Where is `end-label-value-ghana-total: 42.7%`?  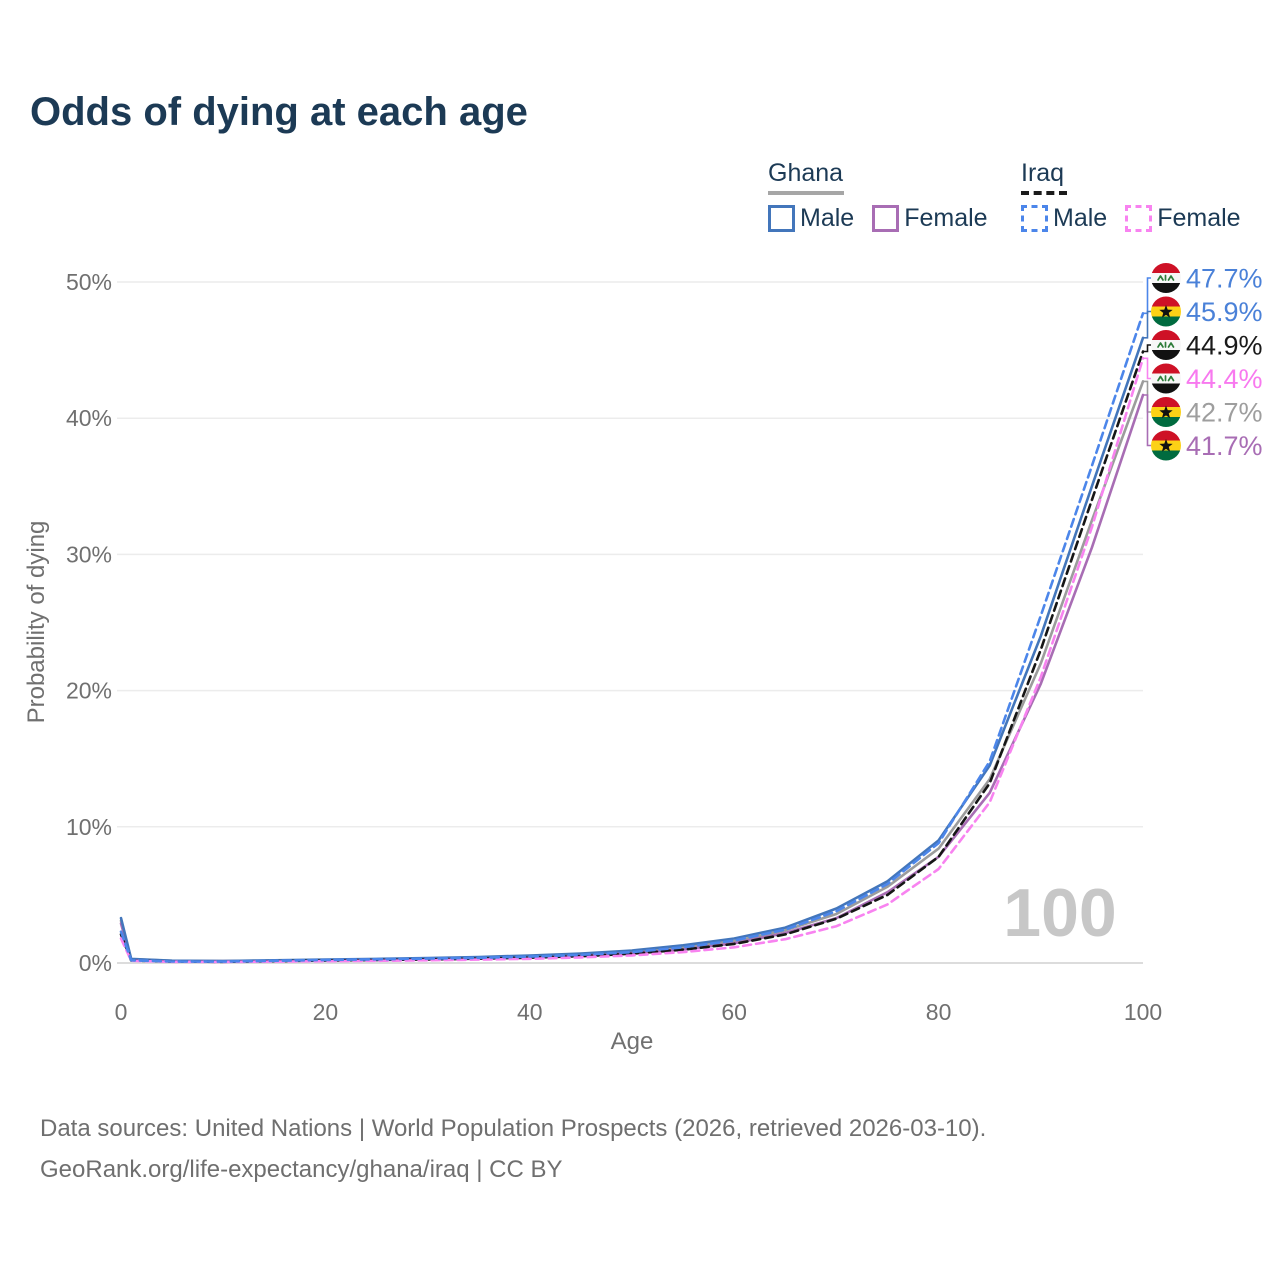 end-label-value-ghana-total: 42.7% is located at coordinates (1224, 413).